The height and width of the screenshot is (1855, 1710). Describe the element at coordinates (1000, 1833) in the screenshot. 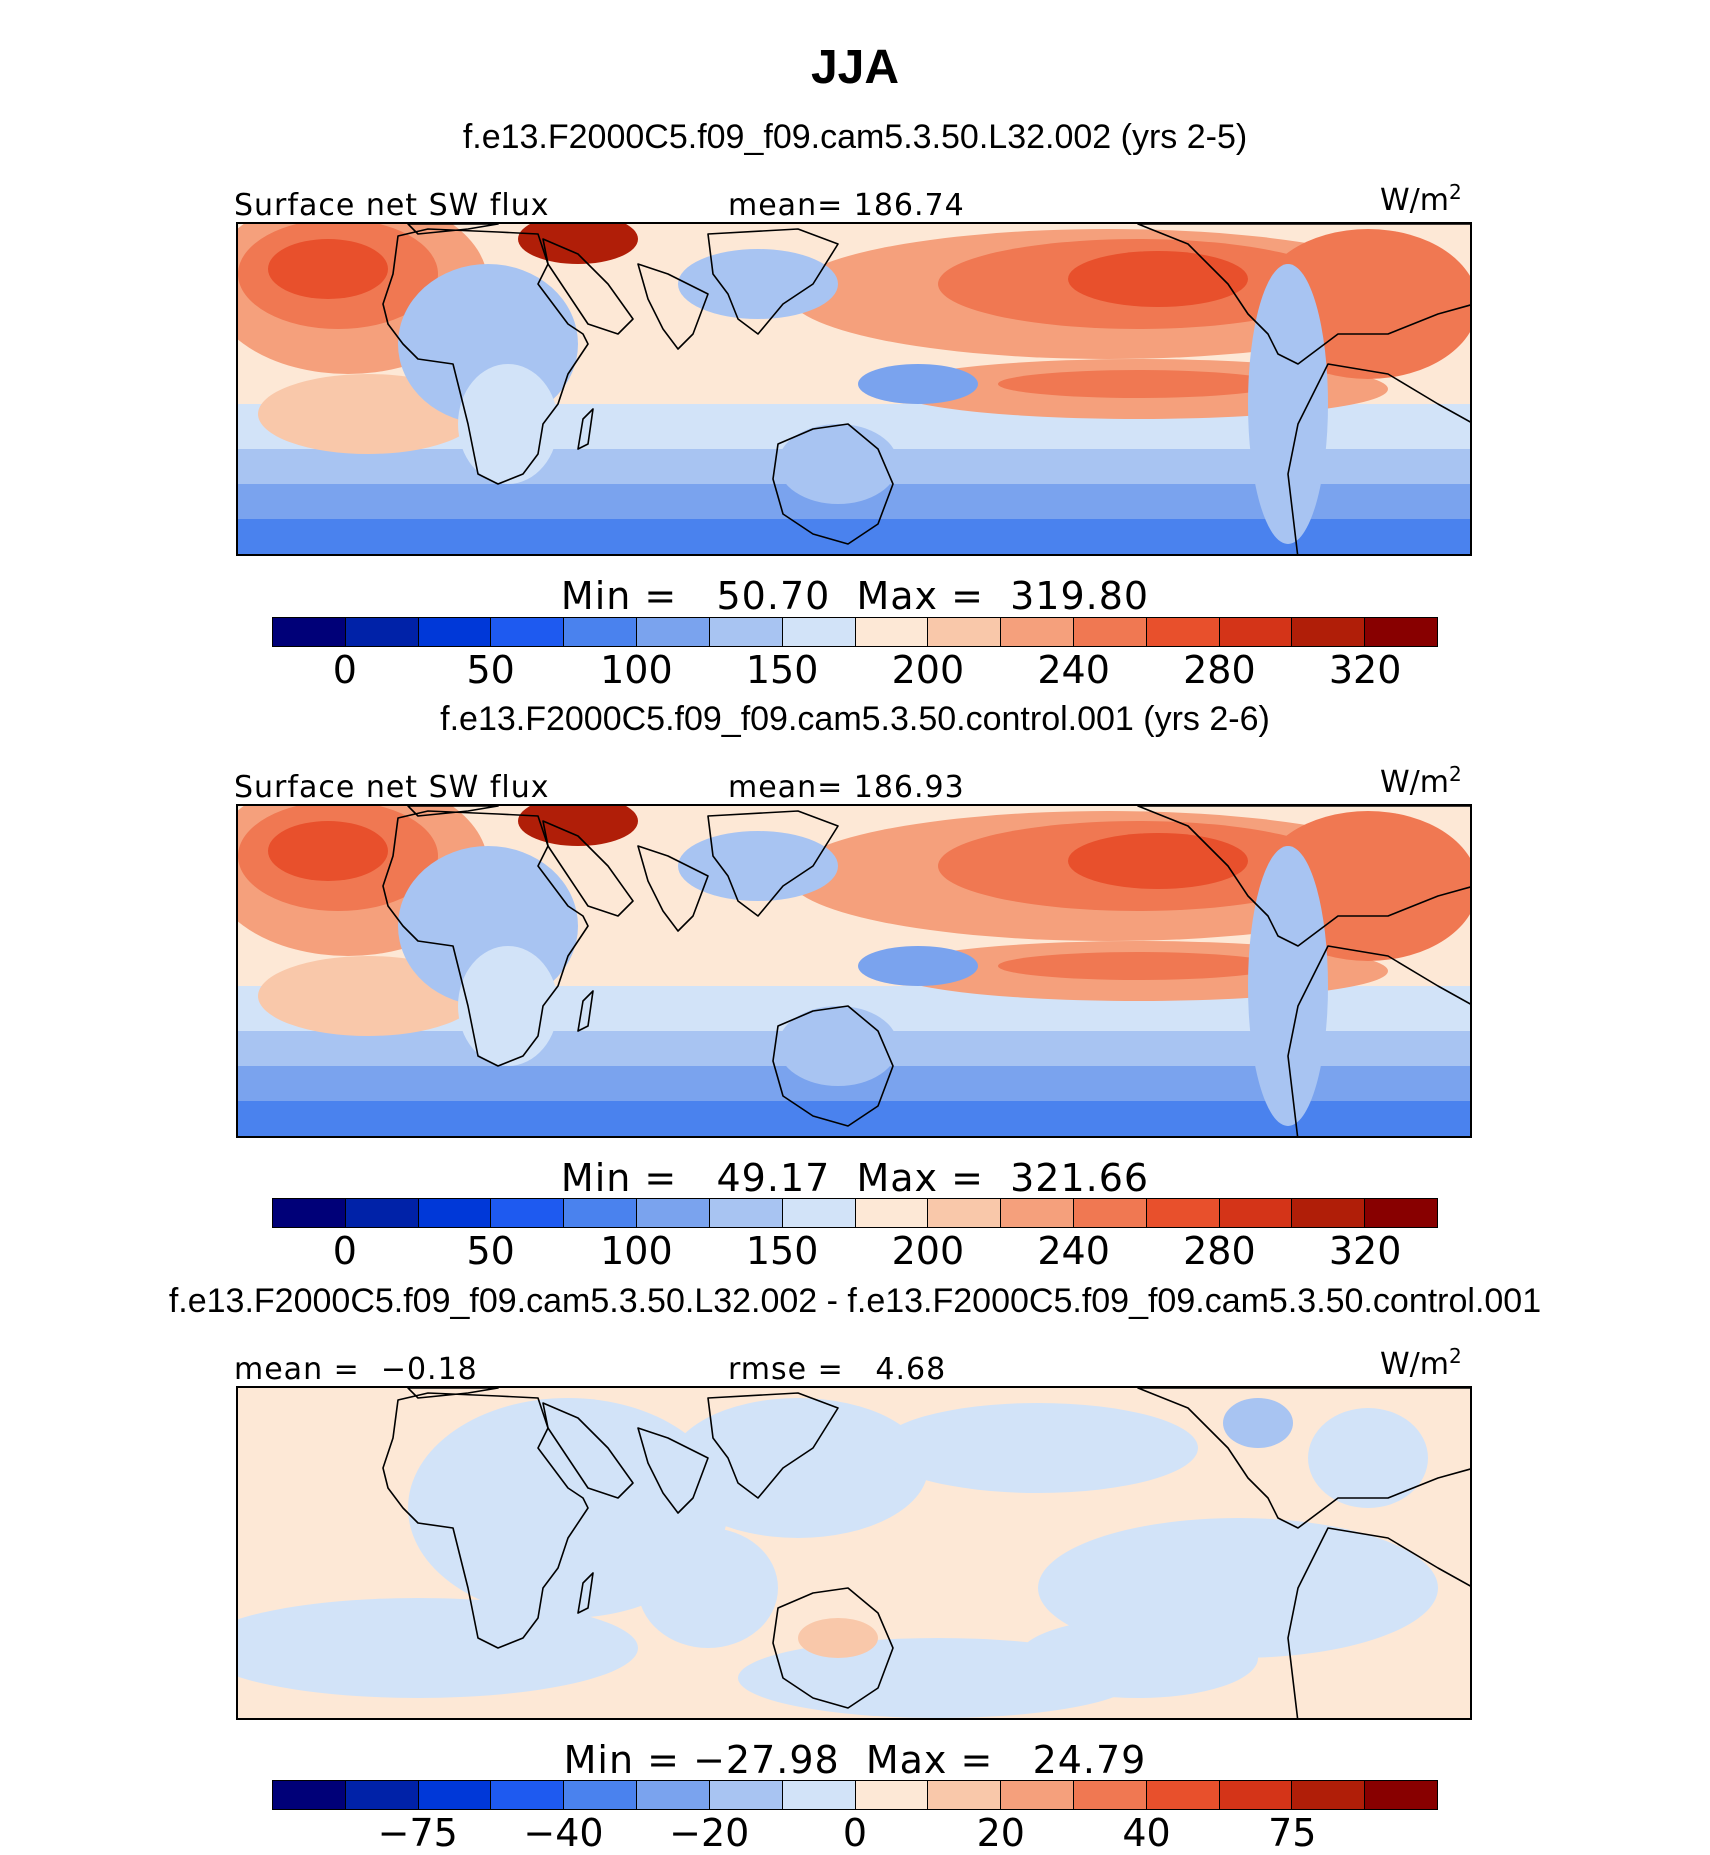

I see `colorbar-tick-label: 20` at that location.